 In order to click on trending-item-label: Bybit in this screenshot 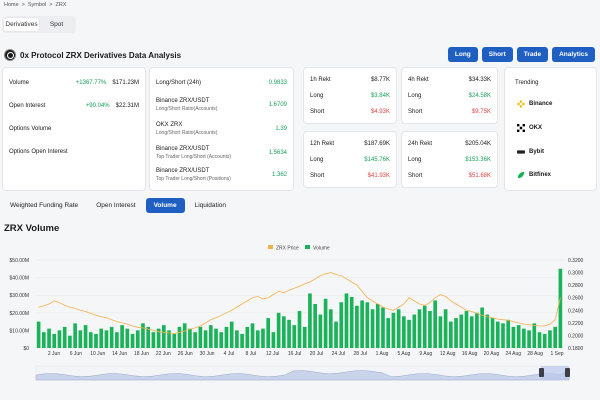, I will do `click(536, 152)`.